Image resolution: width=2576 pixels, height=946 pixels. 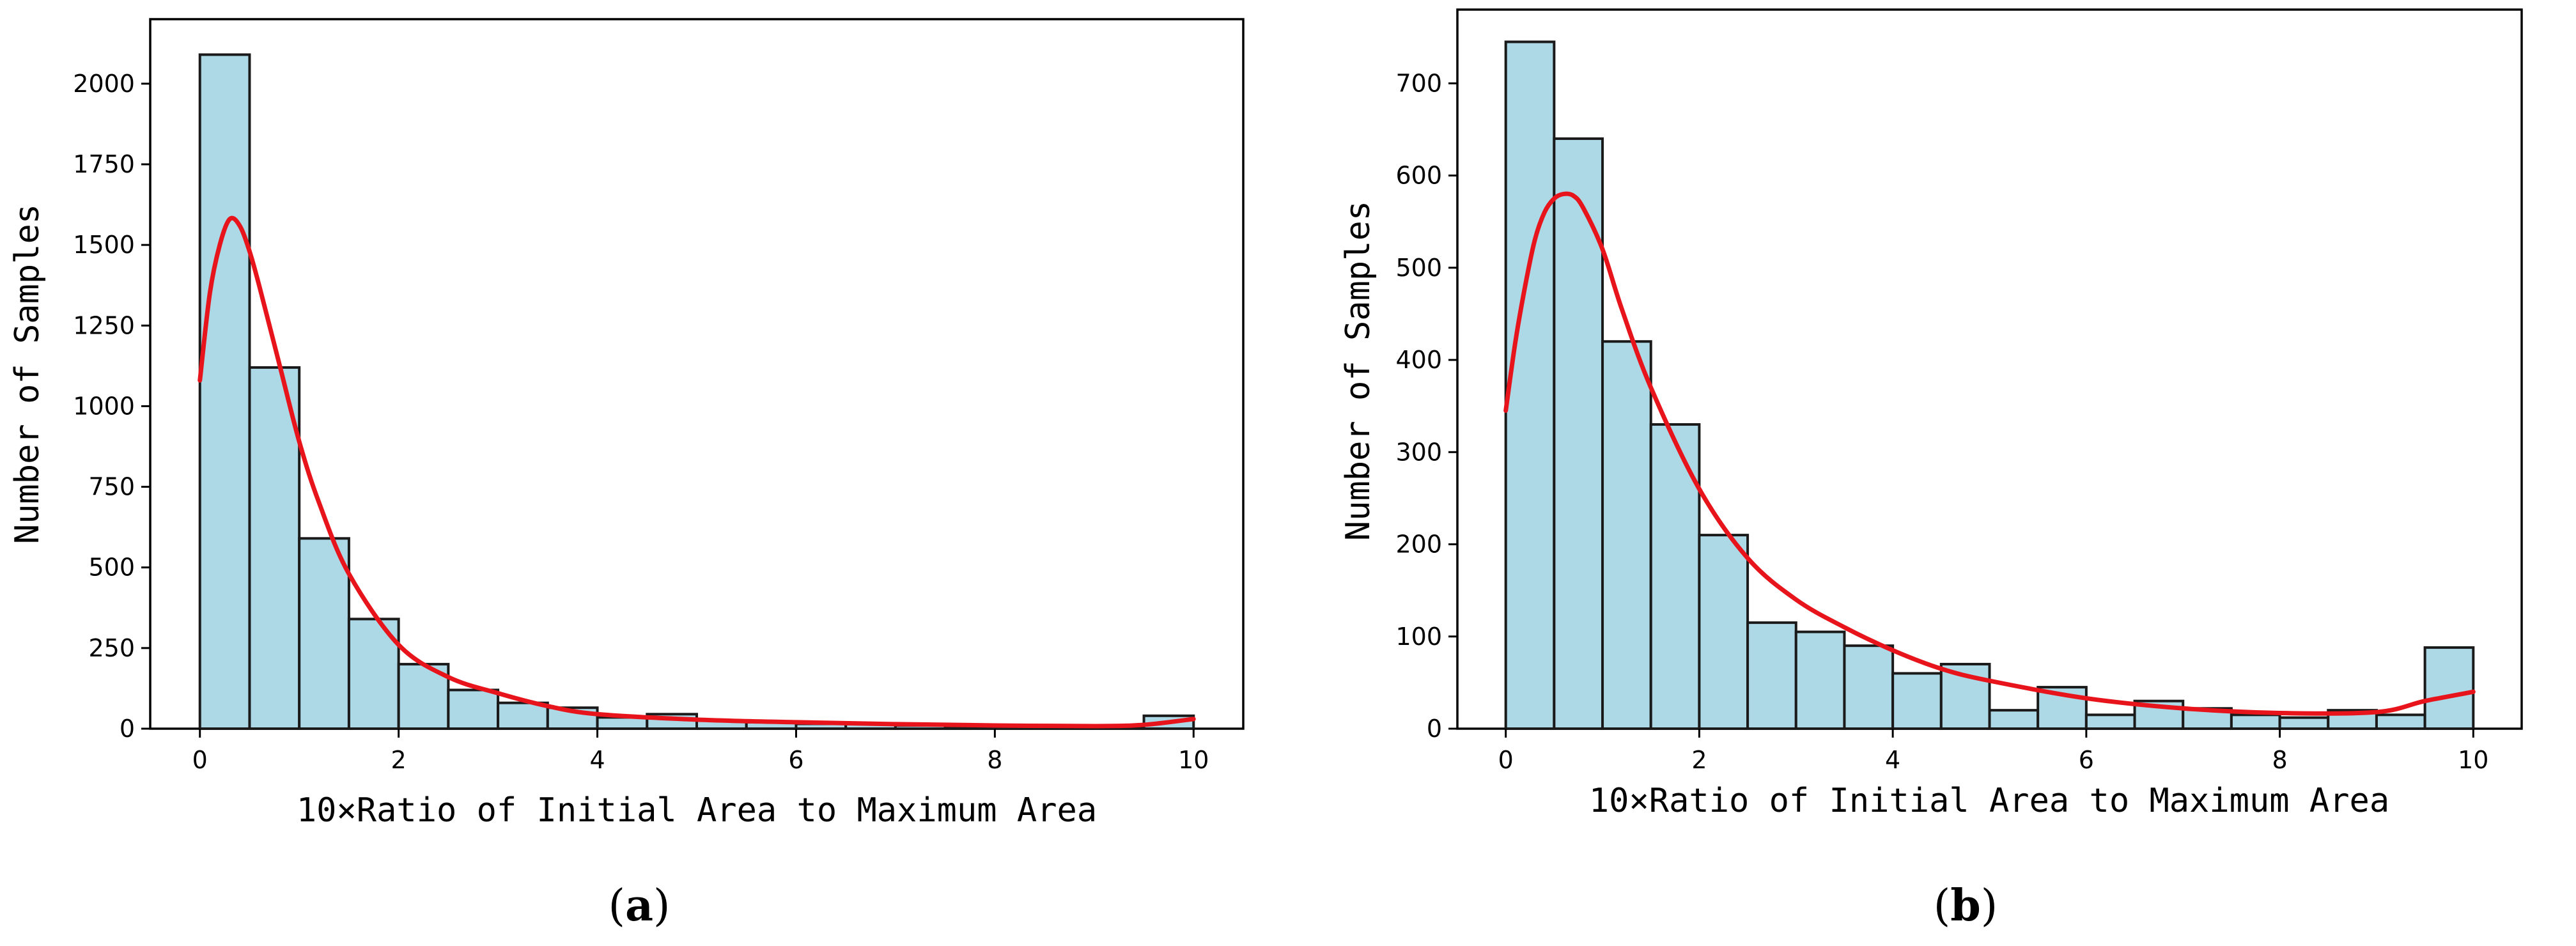 I want to click on y-tick-label: 200, so click(x=1418, y=545).